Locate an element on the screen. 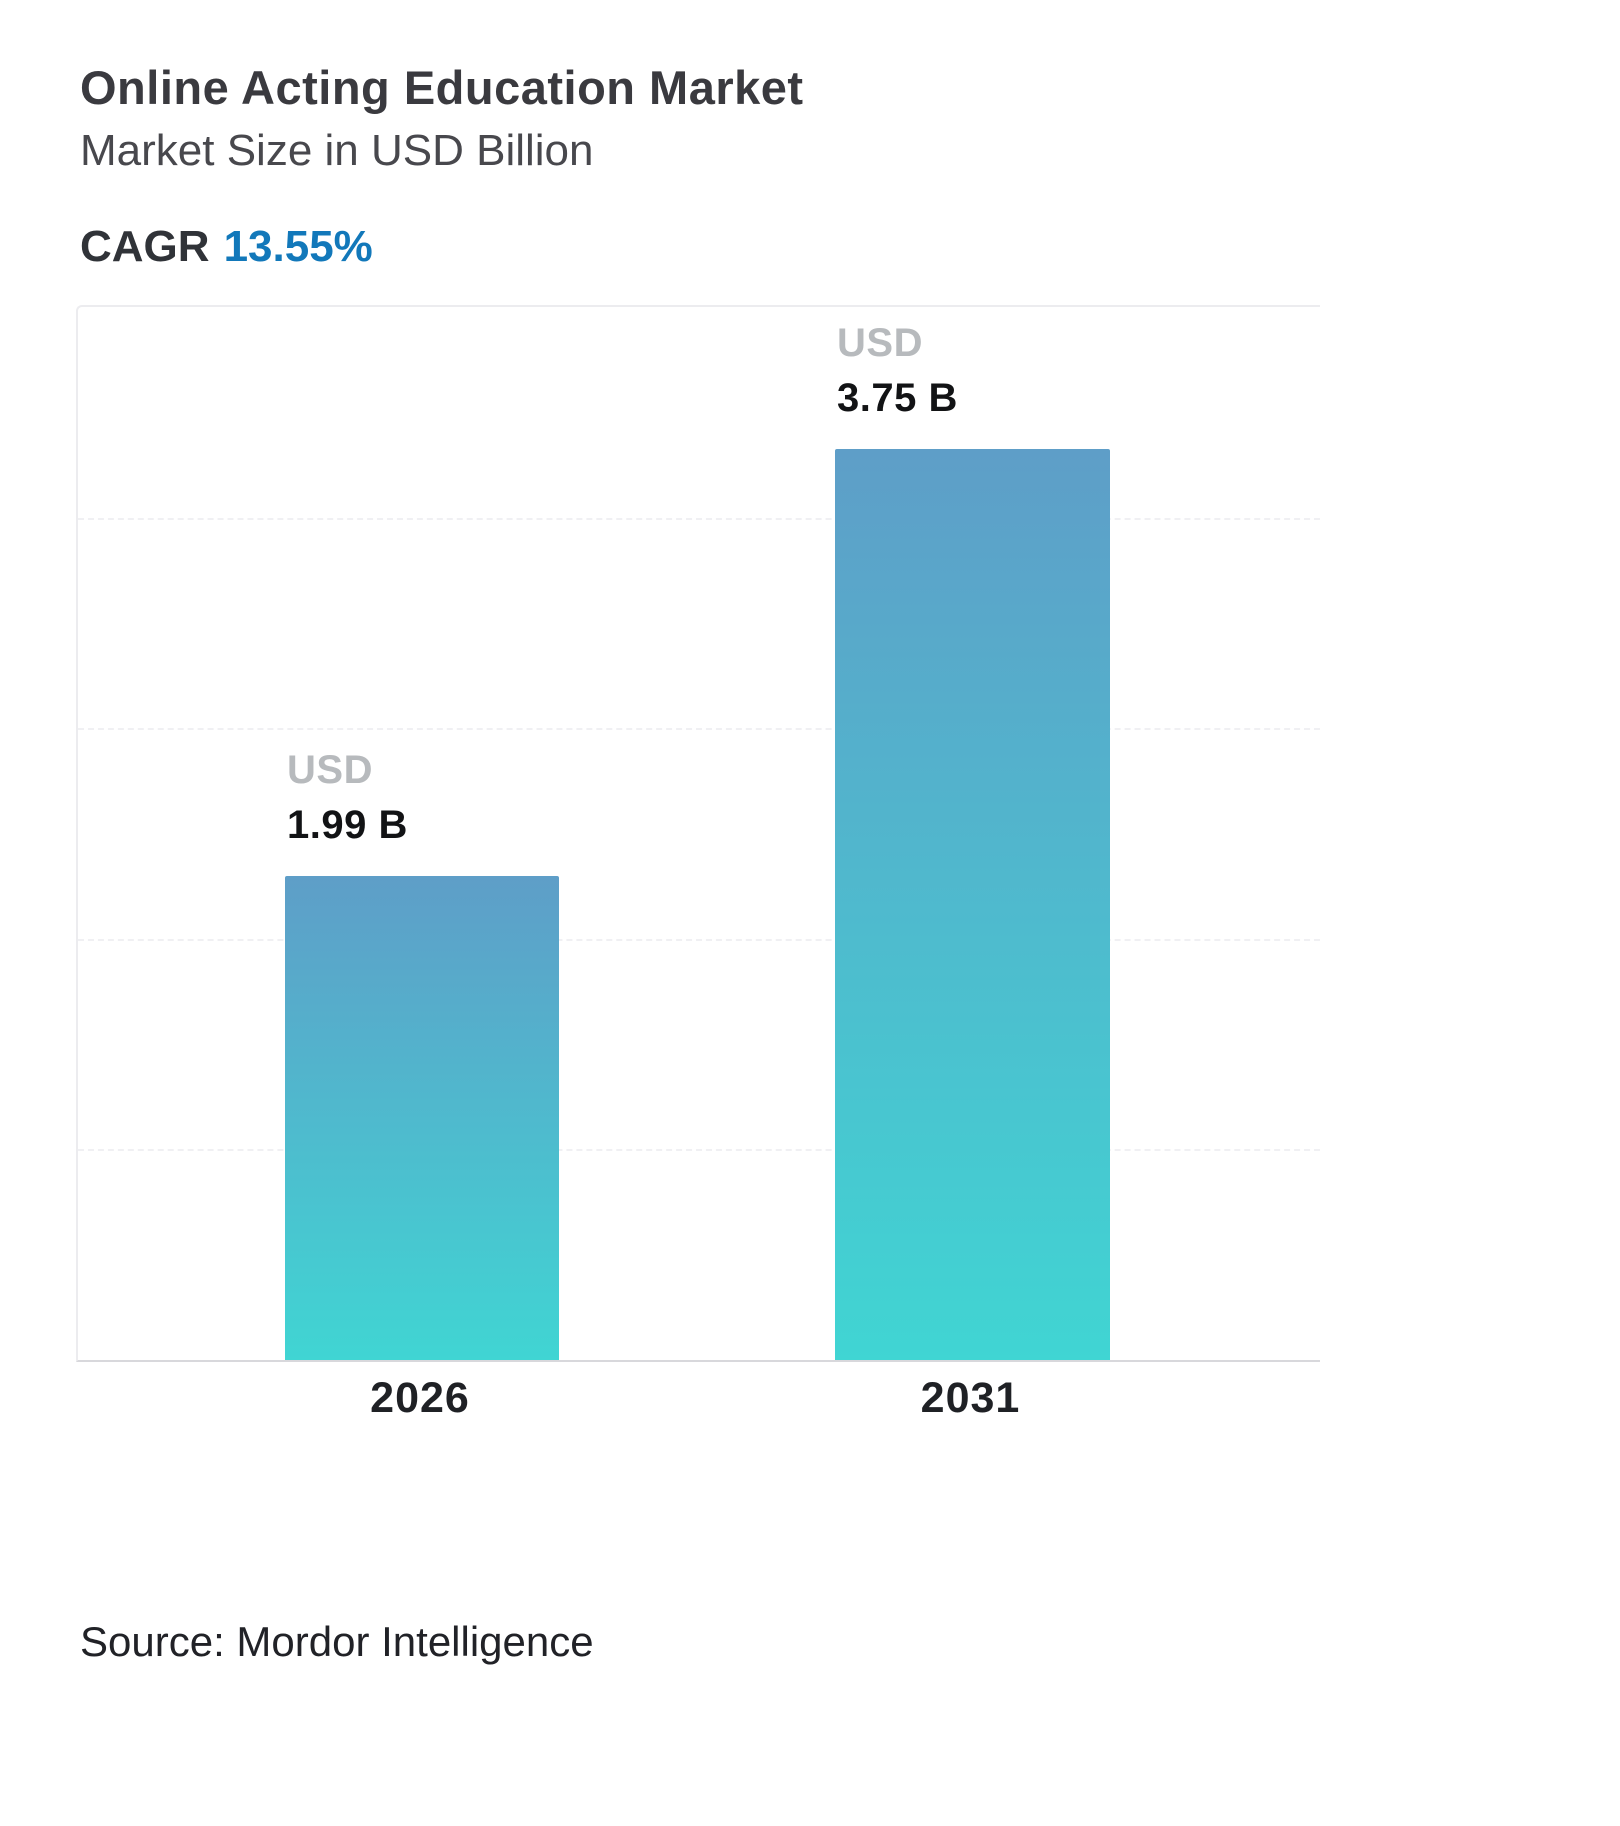  bar-2031 is located at coordinates (972, 904).